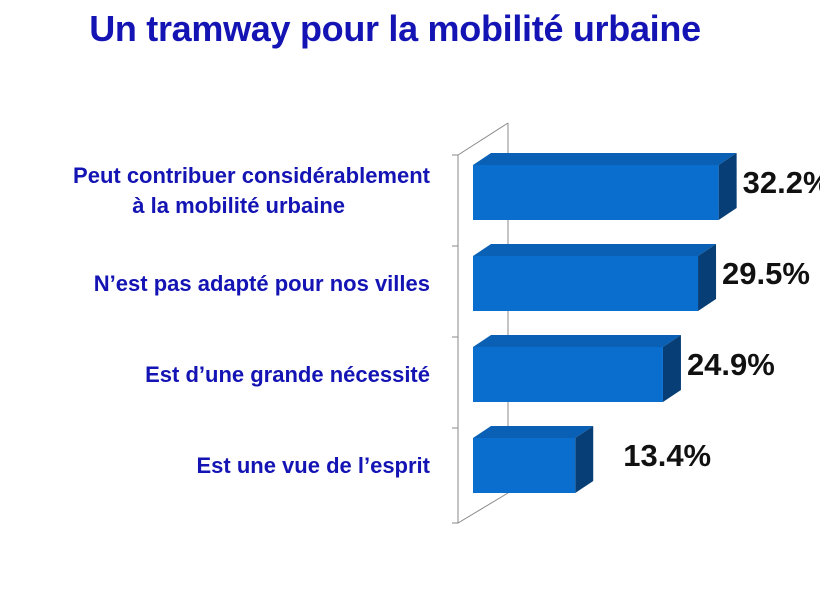  Describe the element at coordinates (766, 273) in the screenshot. I see `value-label: 29.5%` at that location.